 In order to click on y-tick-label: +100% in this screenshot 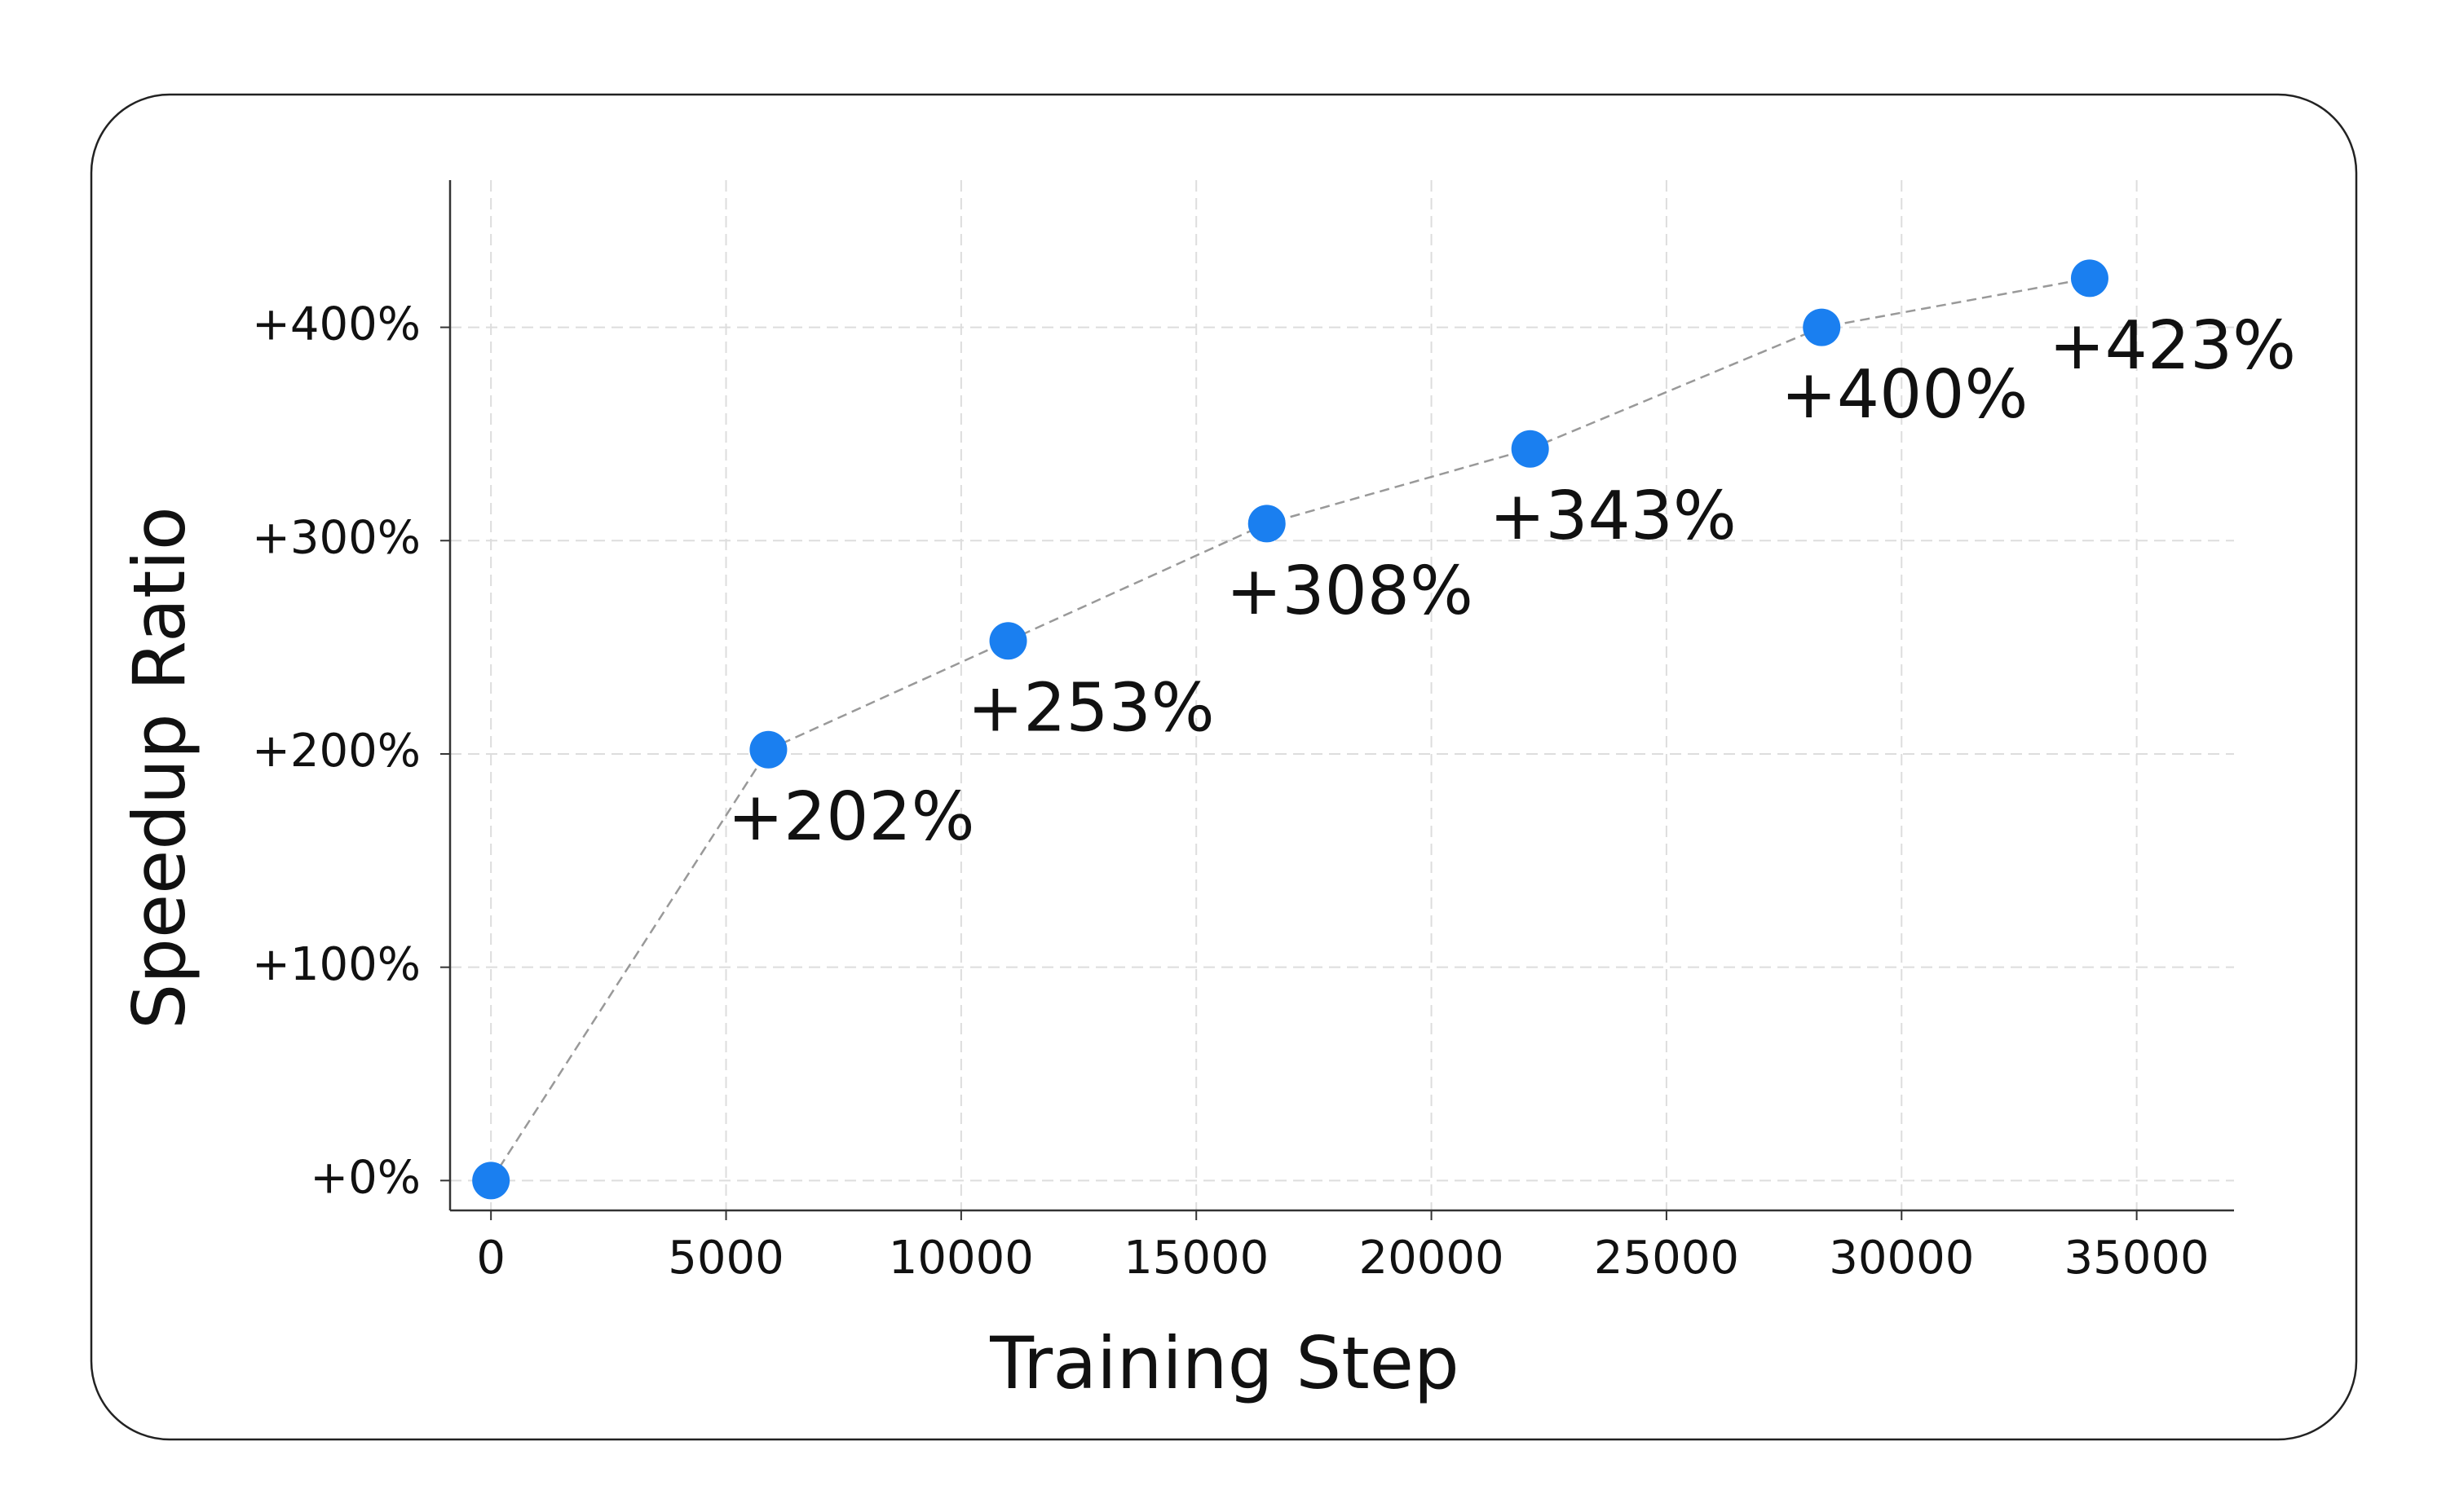, I will do `click(336, 964)`.